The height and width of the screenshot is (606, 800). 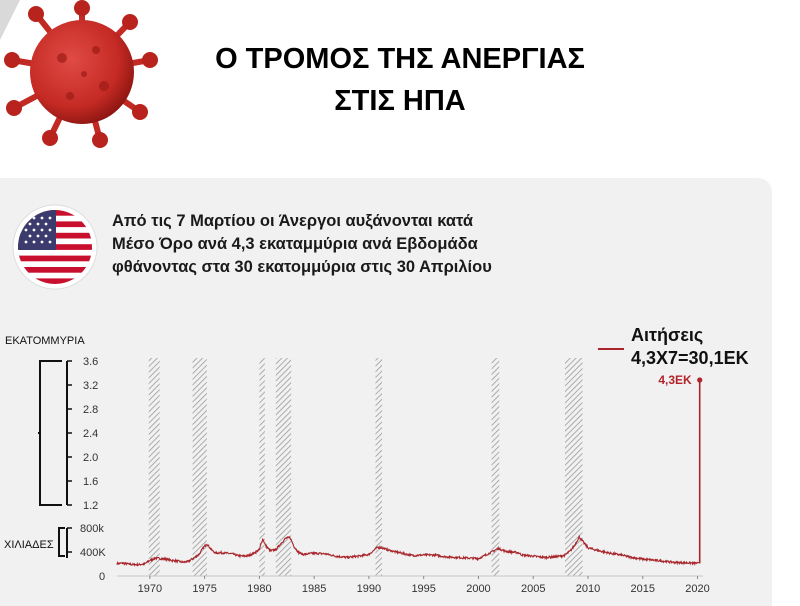 I want to click on lower-tick-label-0: 800k, so click(x=92, y=529).